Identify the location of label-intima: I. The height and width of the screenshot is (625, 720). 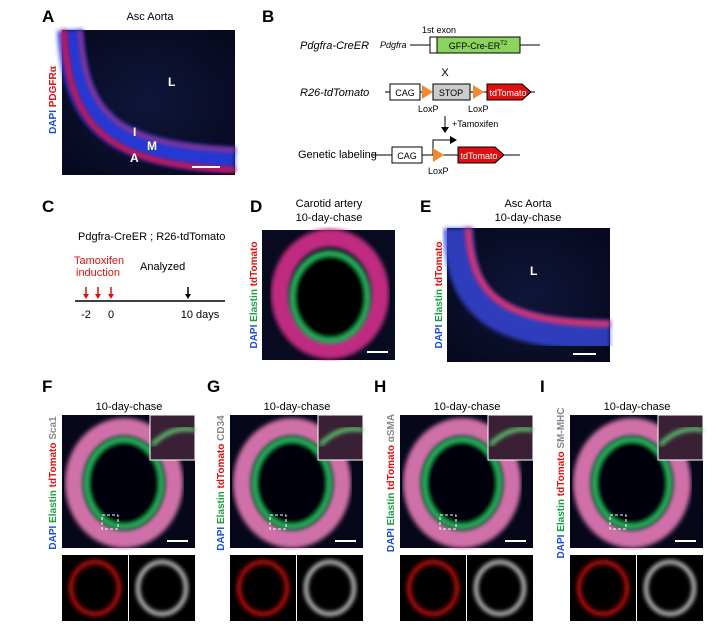
(134, 132).